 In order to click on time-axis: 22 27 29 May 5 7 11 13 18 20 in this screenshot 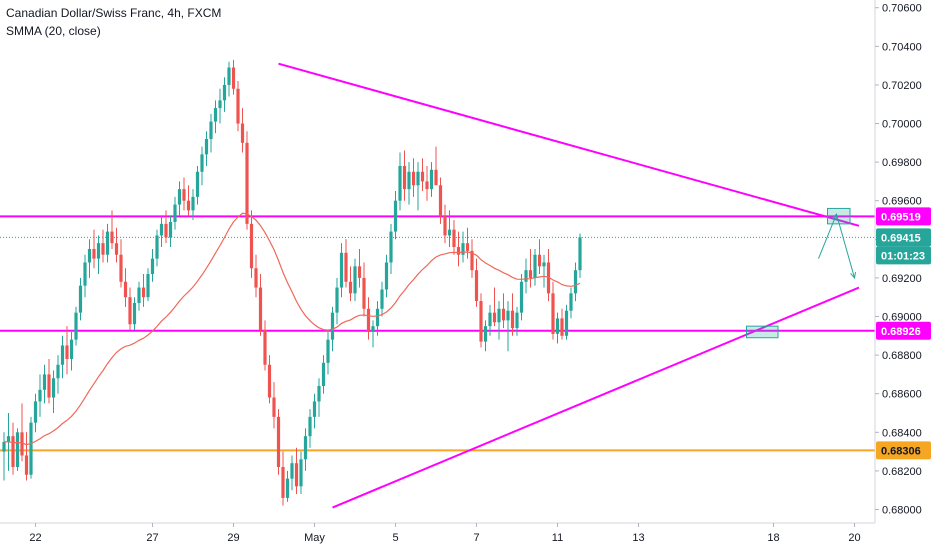, I will do `click(437, 533)`.